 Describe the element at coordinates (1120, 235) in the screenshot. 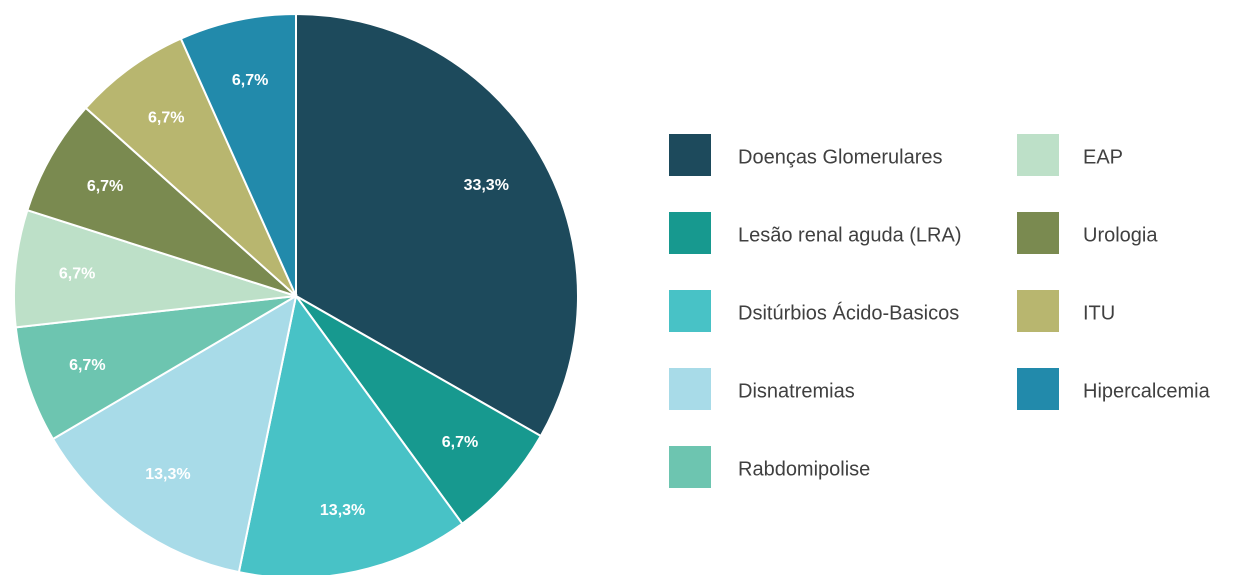

I see `legend-label: Urologia` at that location.